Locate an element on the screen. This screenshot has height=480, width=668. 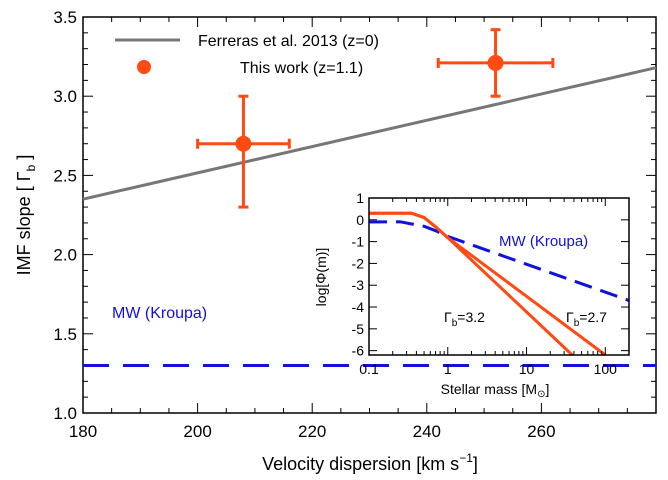
y-tick-label: 1.0 is located at coordinates (65, 413).